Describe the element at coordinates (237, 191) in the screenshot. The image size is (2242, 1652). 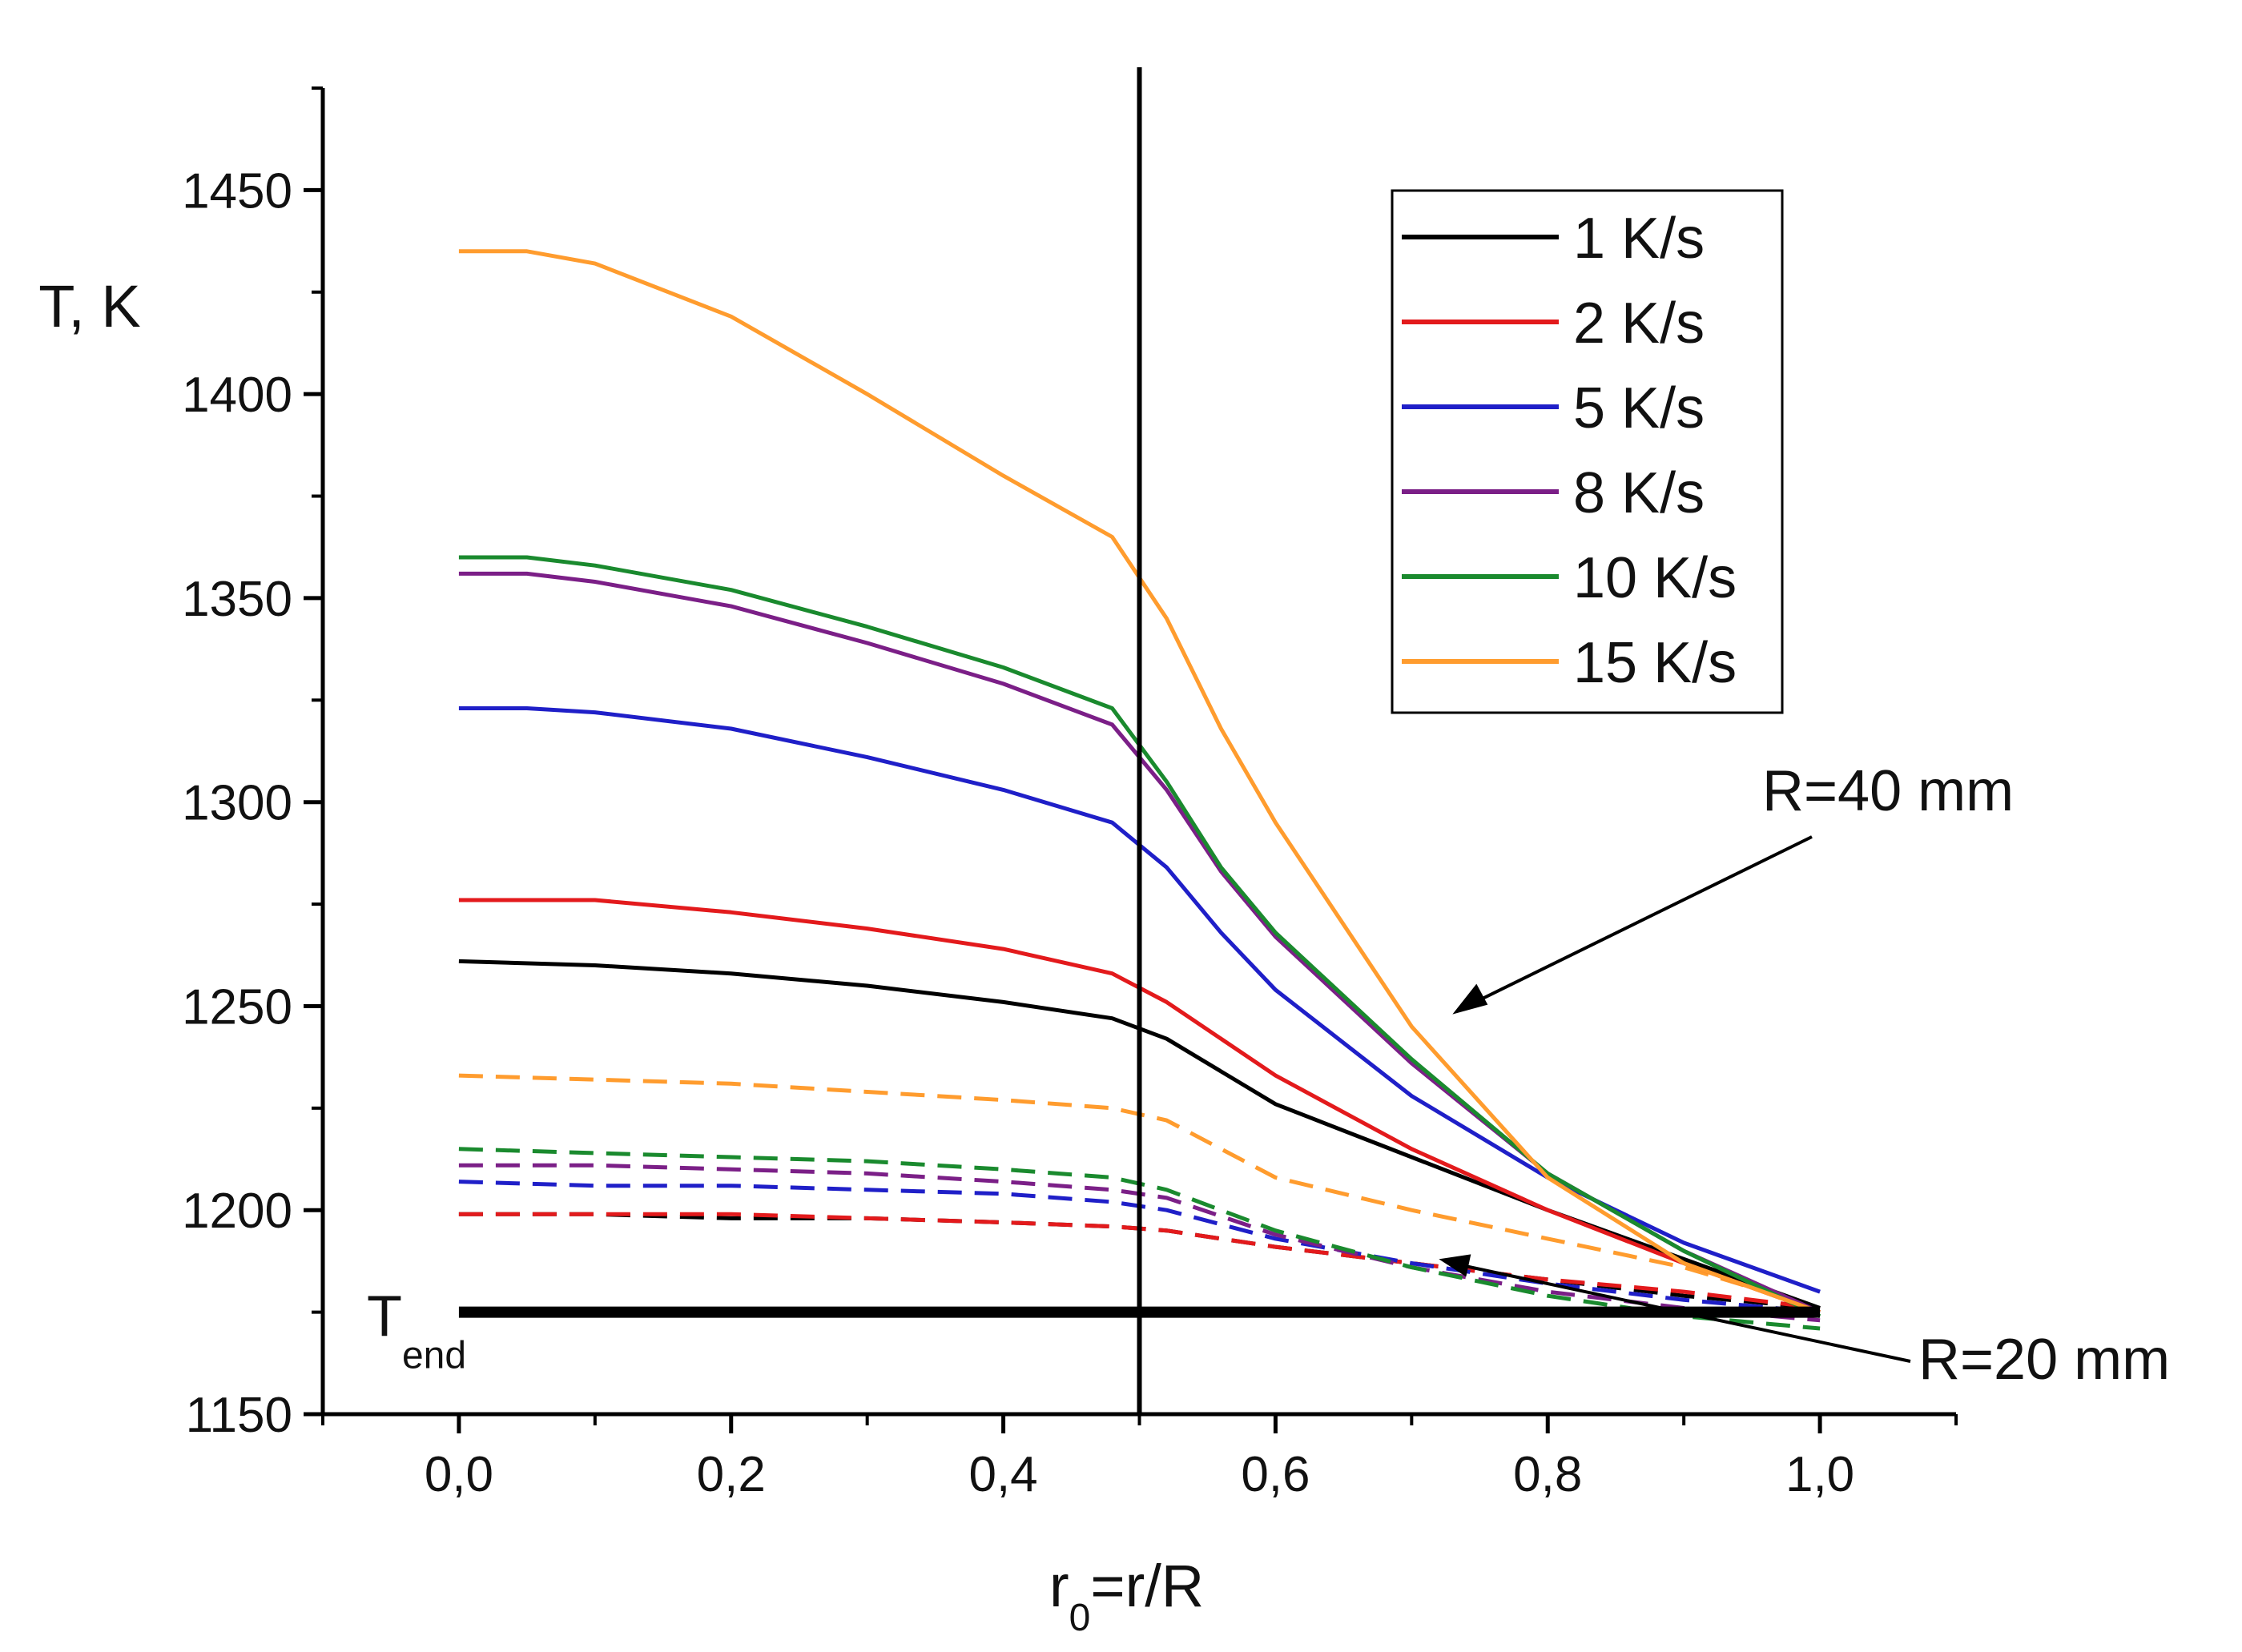
I see `y-tick-label: 1450` at that location.